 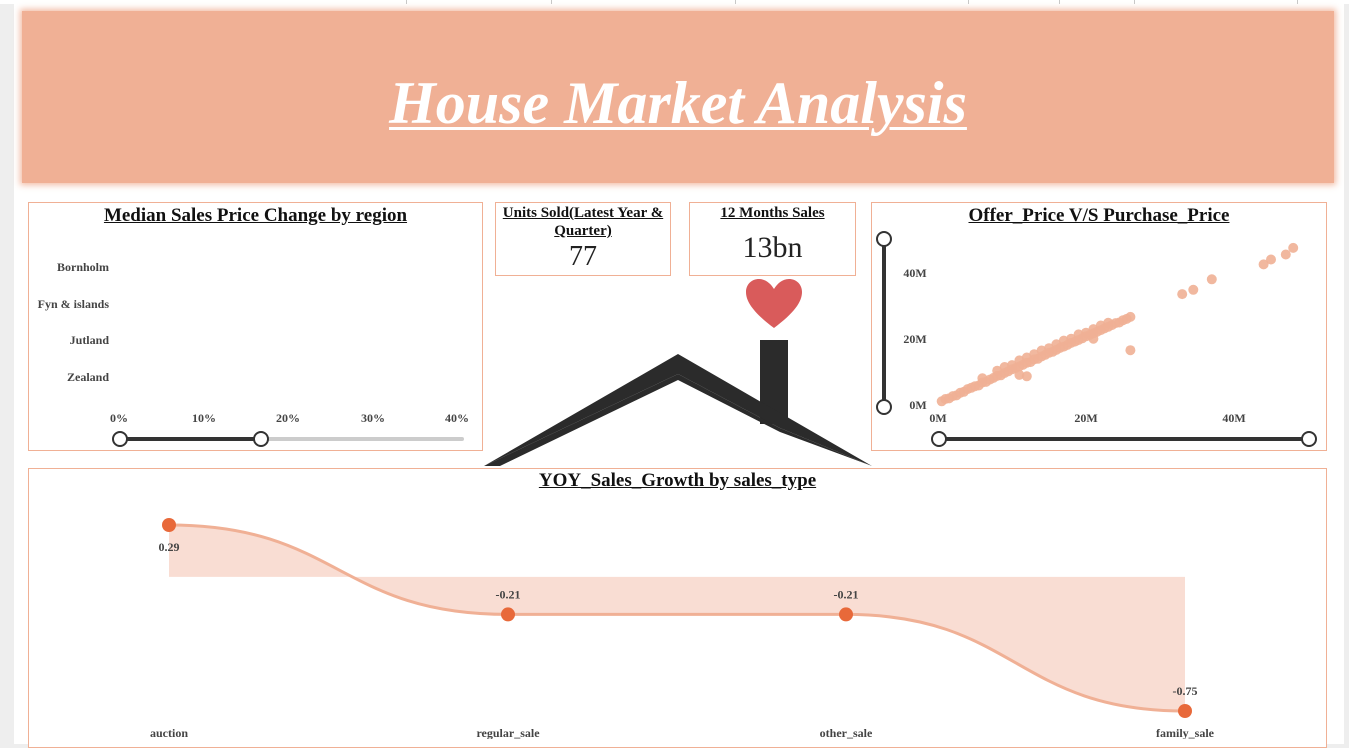 I want to click on x-tick-label: 10%, so click(x=204, y=418).